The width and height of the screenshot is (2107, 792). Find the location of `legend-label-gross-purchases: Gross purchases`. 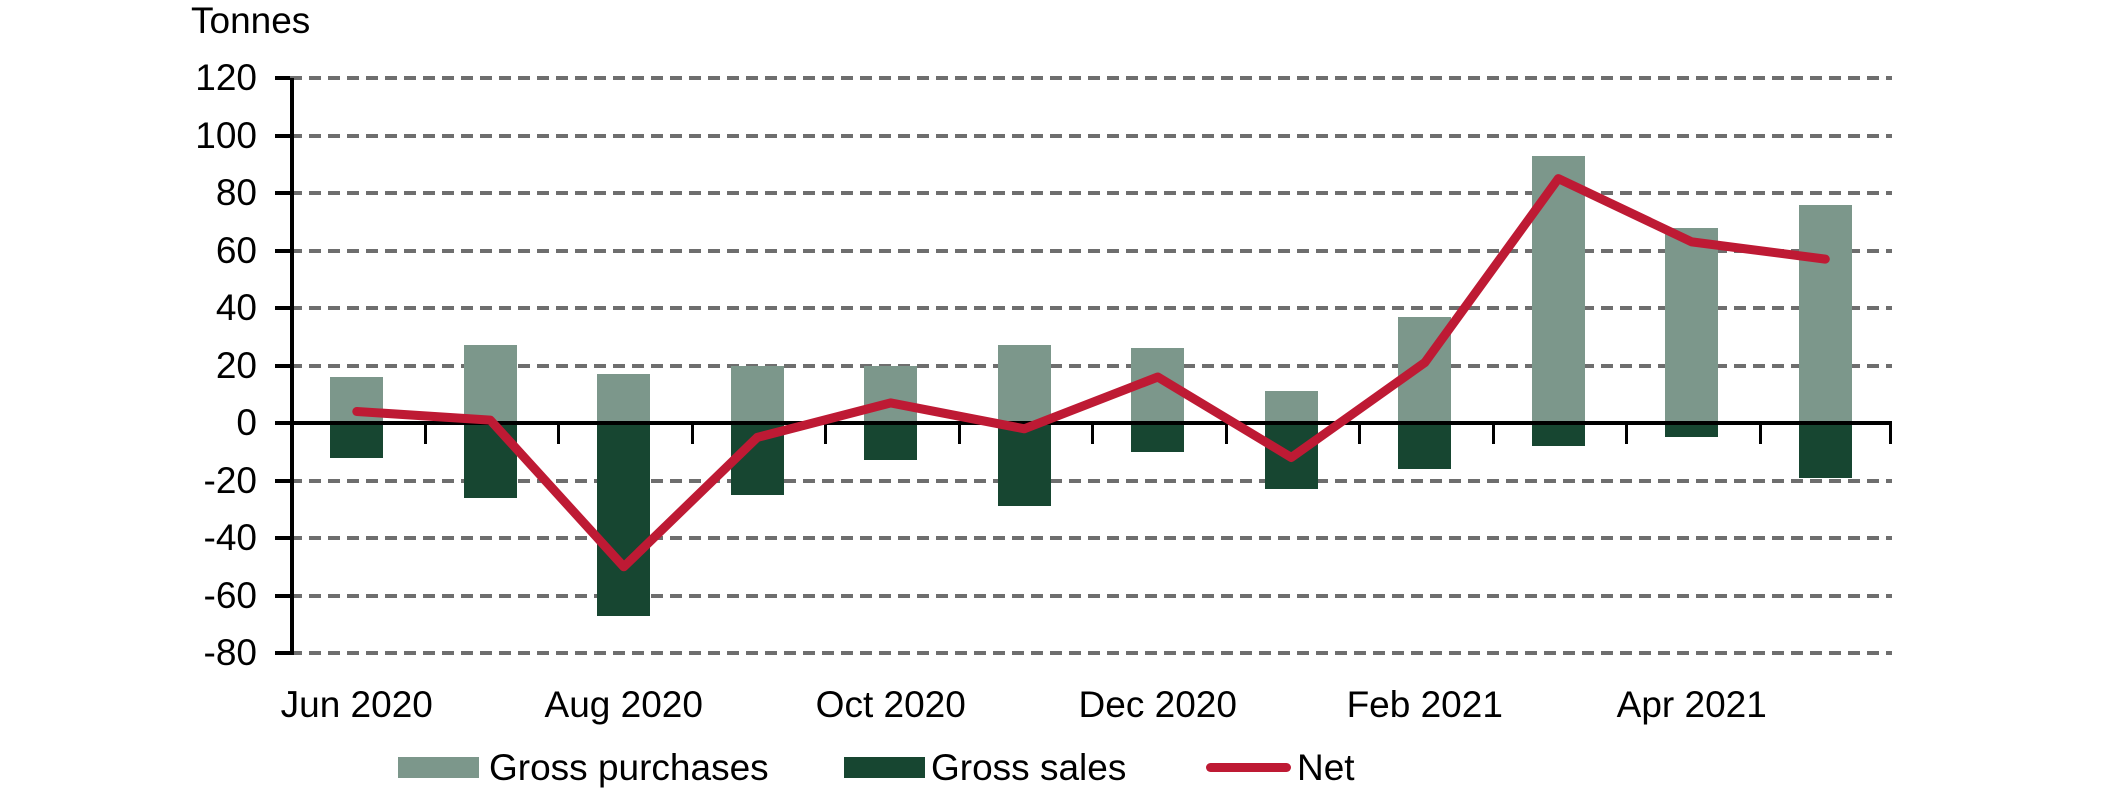

legend-label-gross-purchases: Gross purchases is located at coordinates (629, 767).